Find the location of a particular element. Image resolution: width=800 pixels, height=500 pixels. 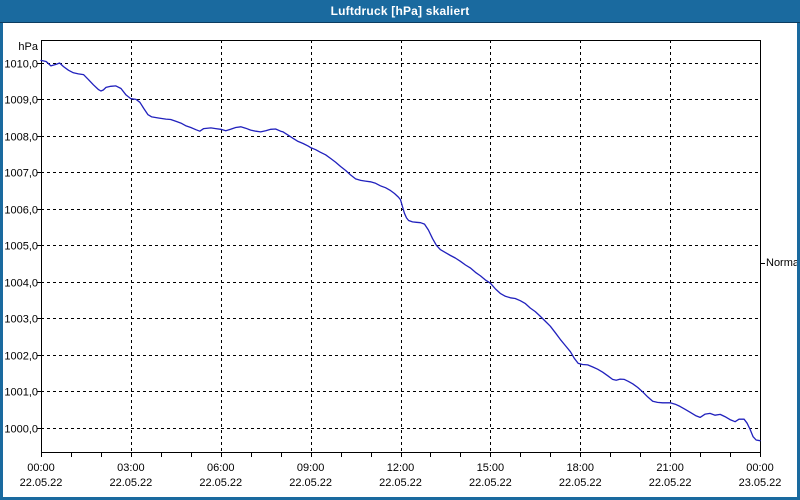

x-tick-time: 18:00 is located at coordinates (580, 468).